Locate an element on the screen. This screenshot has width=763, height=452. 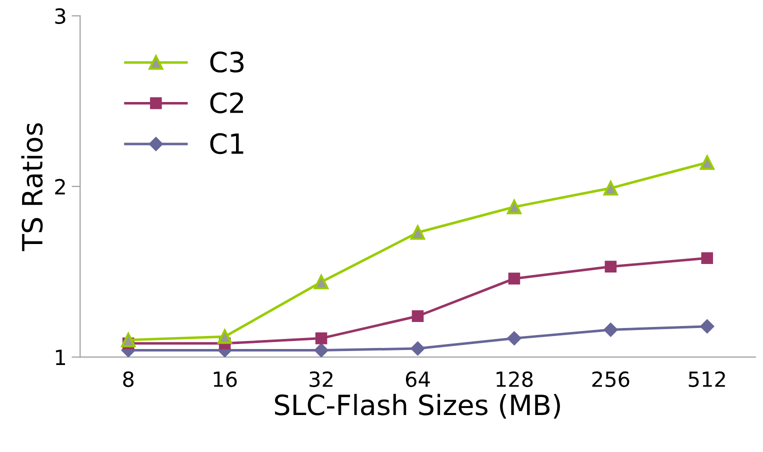
legend-label: C2 is located at coordinates (226, 103).